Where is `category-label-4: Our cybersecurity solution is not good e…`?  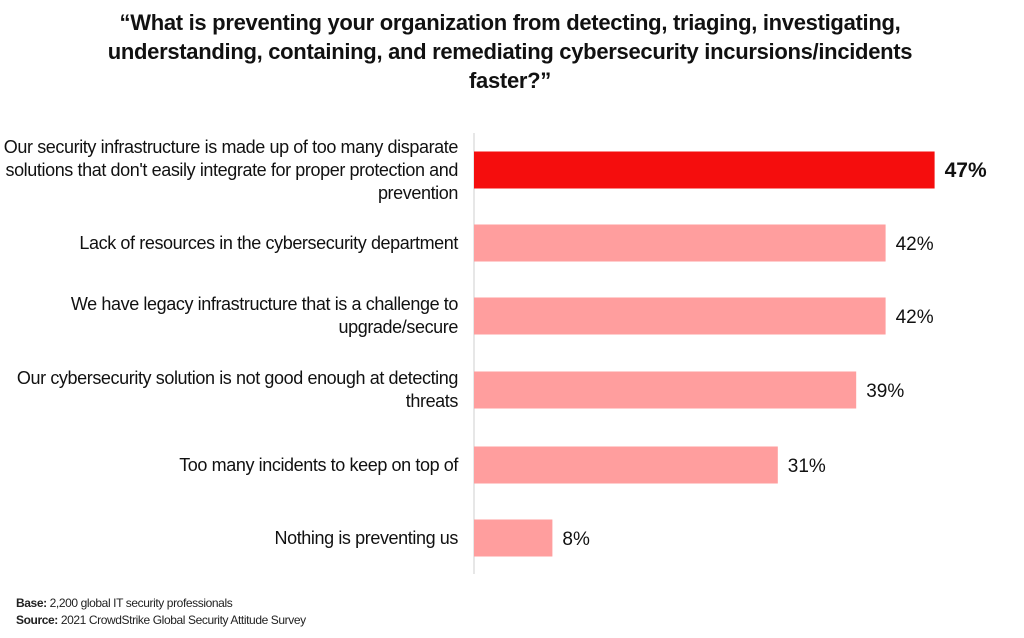
category-label-4: Our cybersecurity solution is not good e… is located at coordinates (237, 389).